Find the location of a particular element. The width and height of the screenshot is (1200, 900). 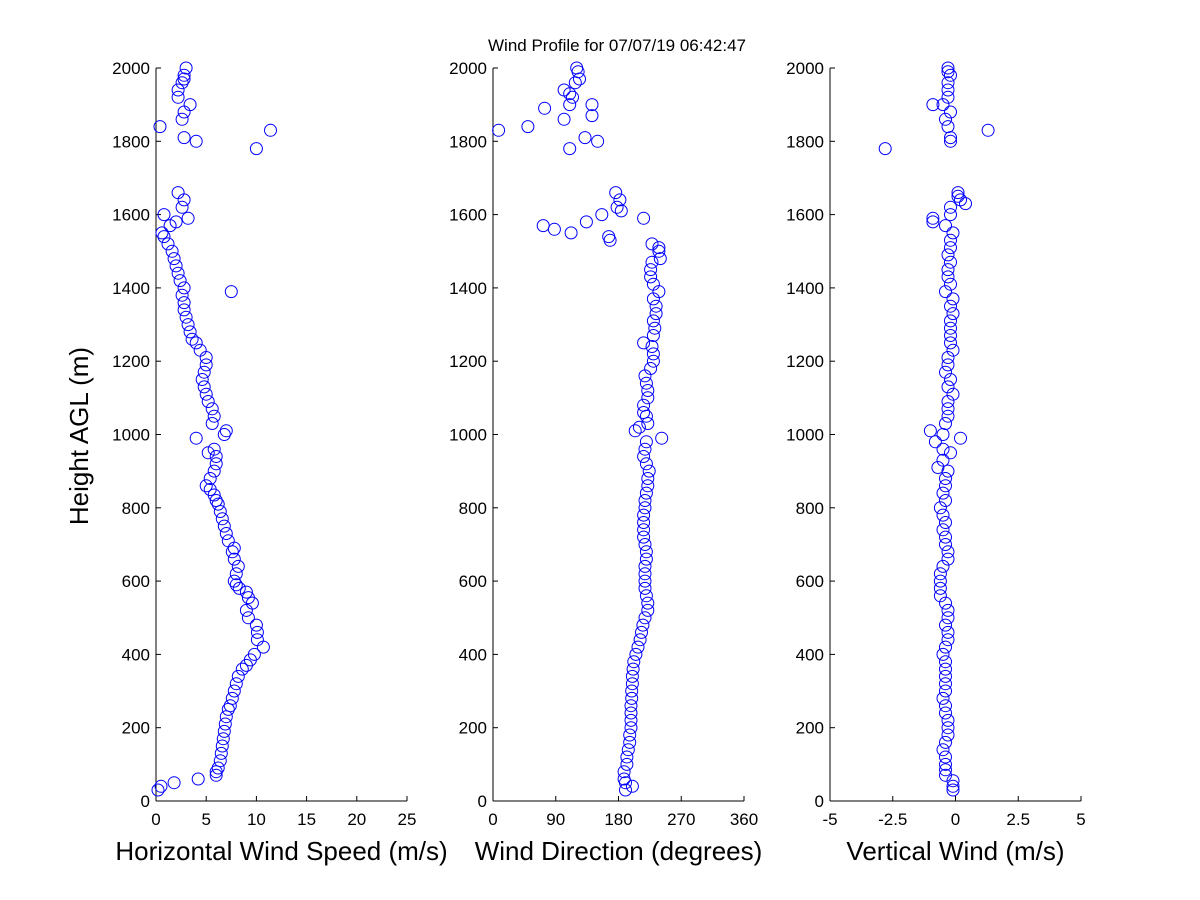

x-tick-label: 25 is located at coordinates (407, 819).